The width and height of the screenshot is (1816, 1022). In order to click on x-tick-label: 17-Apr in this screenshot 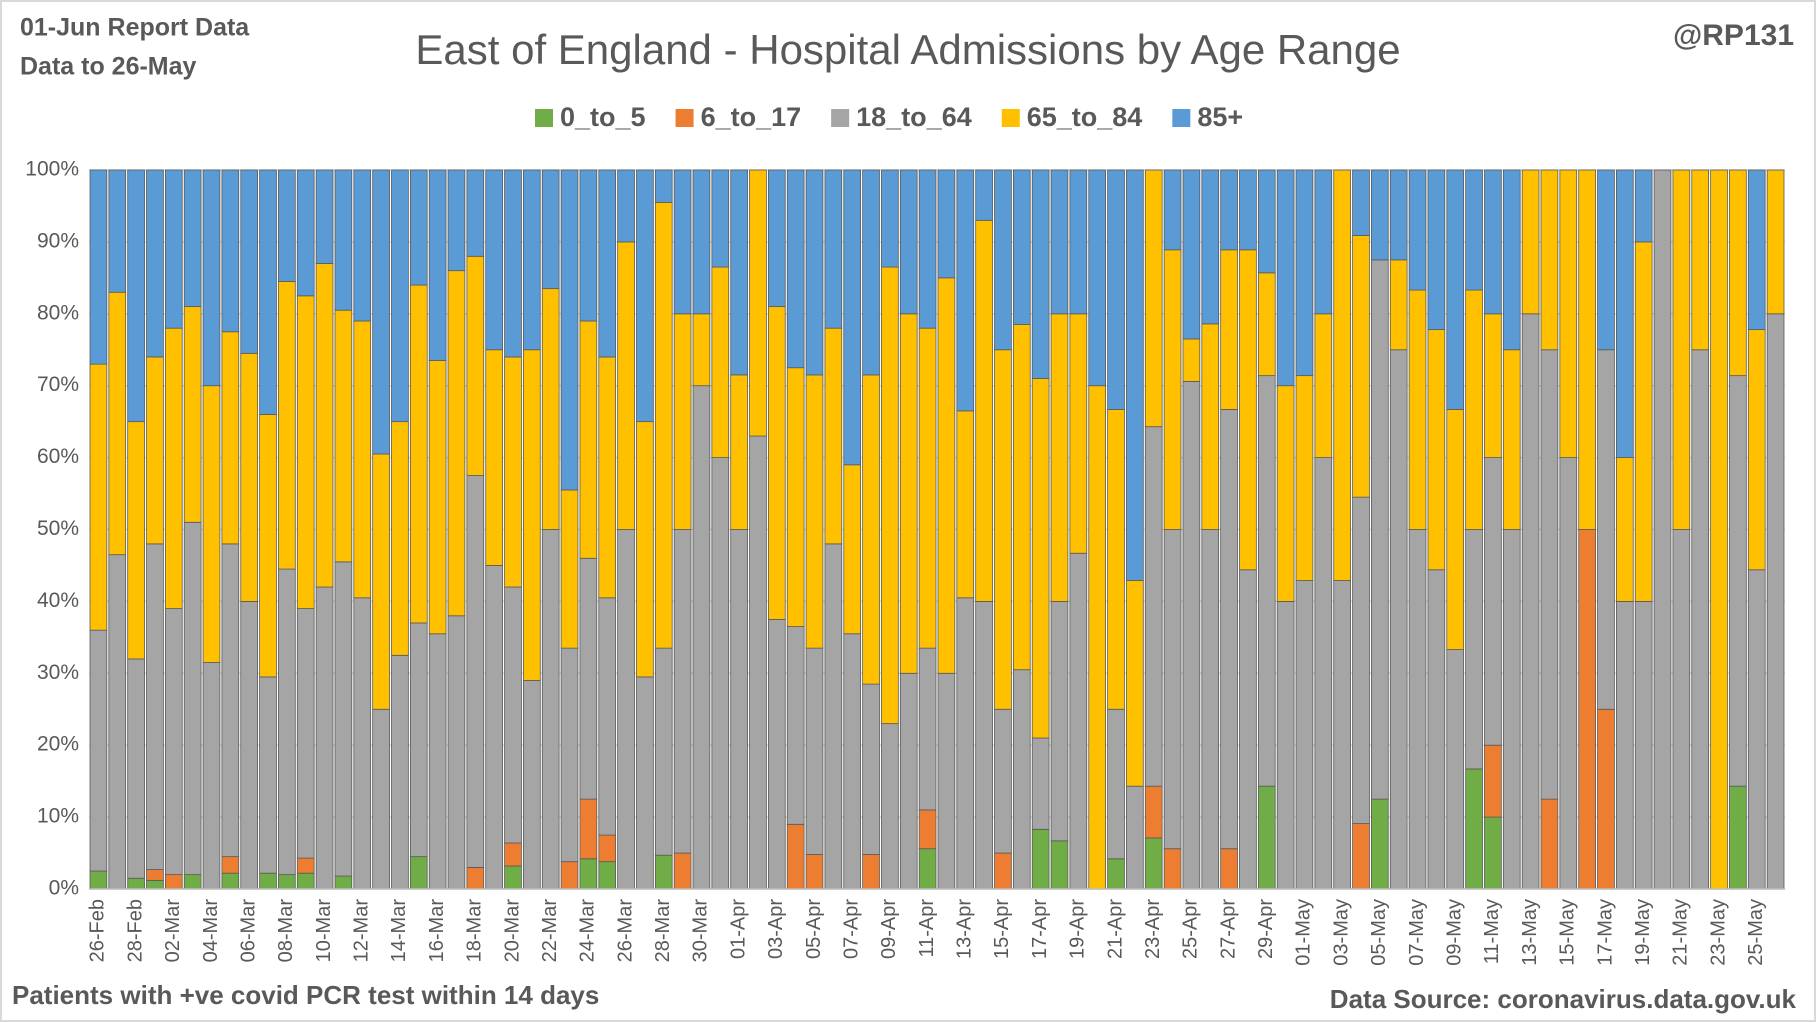, I will do `click(1040, 929)`.